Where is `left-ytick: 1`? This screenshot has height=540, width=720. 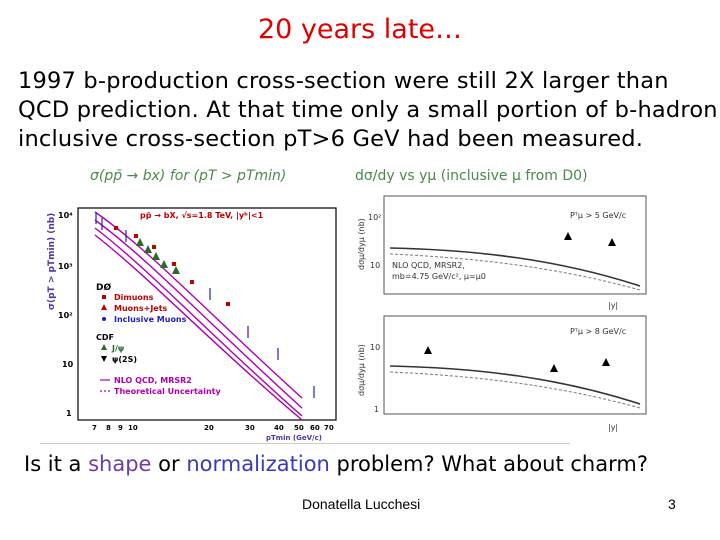
left-ytick: 1 is located at coordinates (69, 413).